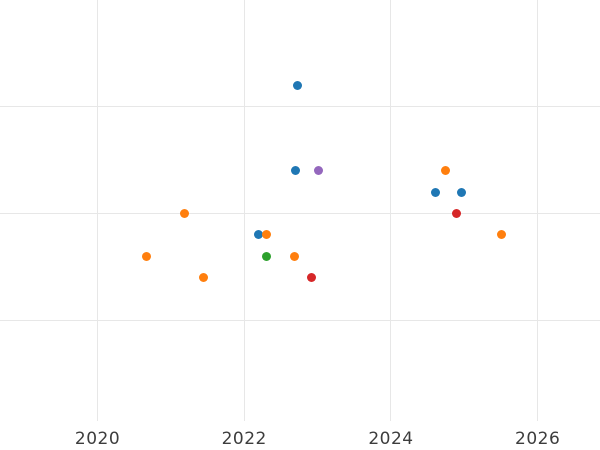 This screenshot has height=450, width=600. I want to click on x-tick-label: 2024, so click(391, 439).